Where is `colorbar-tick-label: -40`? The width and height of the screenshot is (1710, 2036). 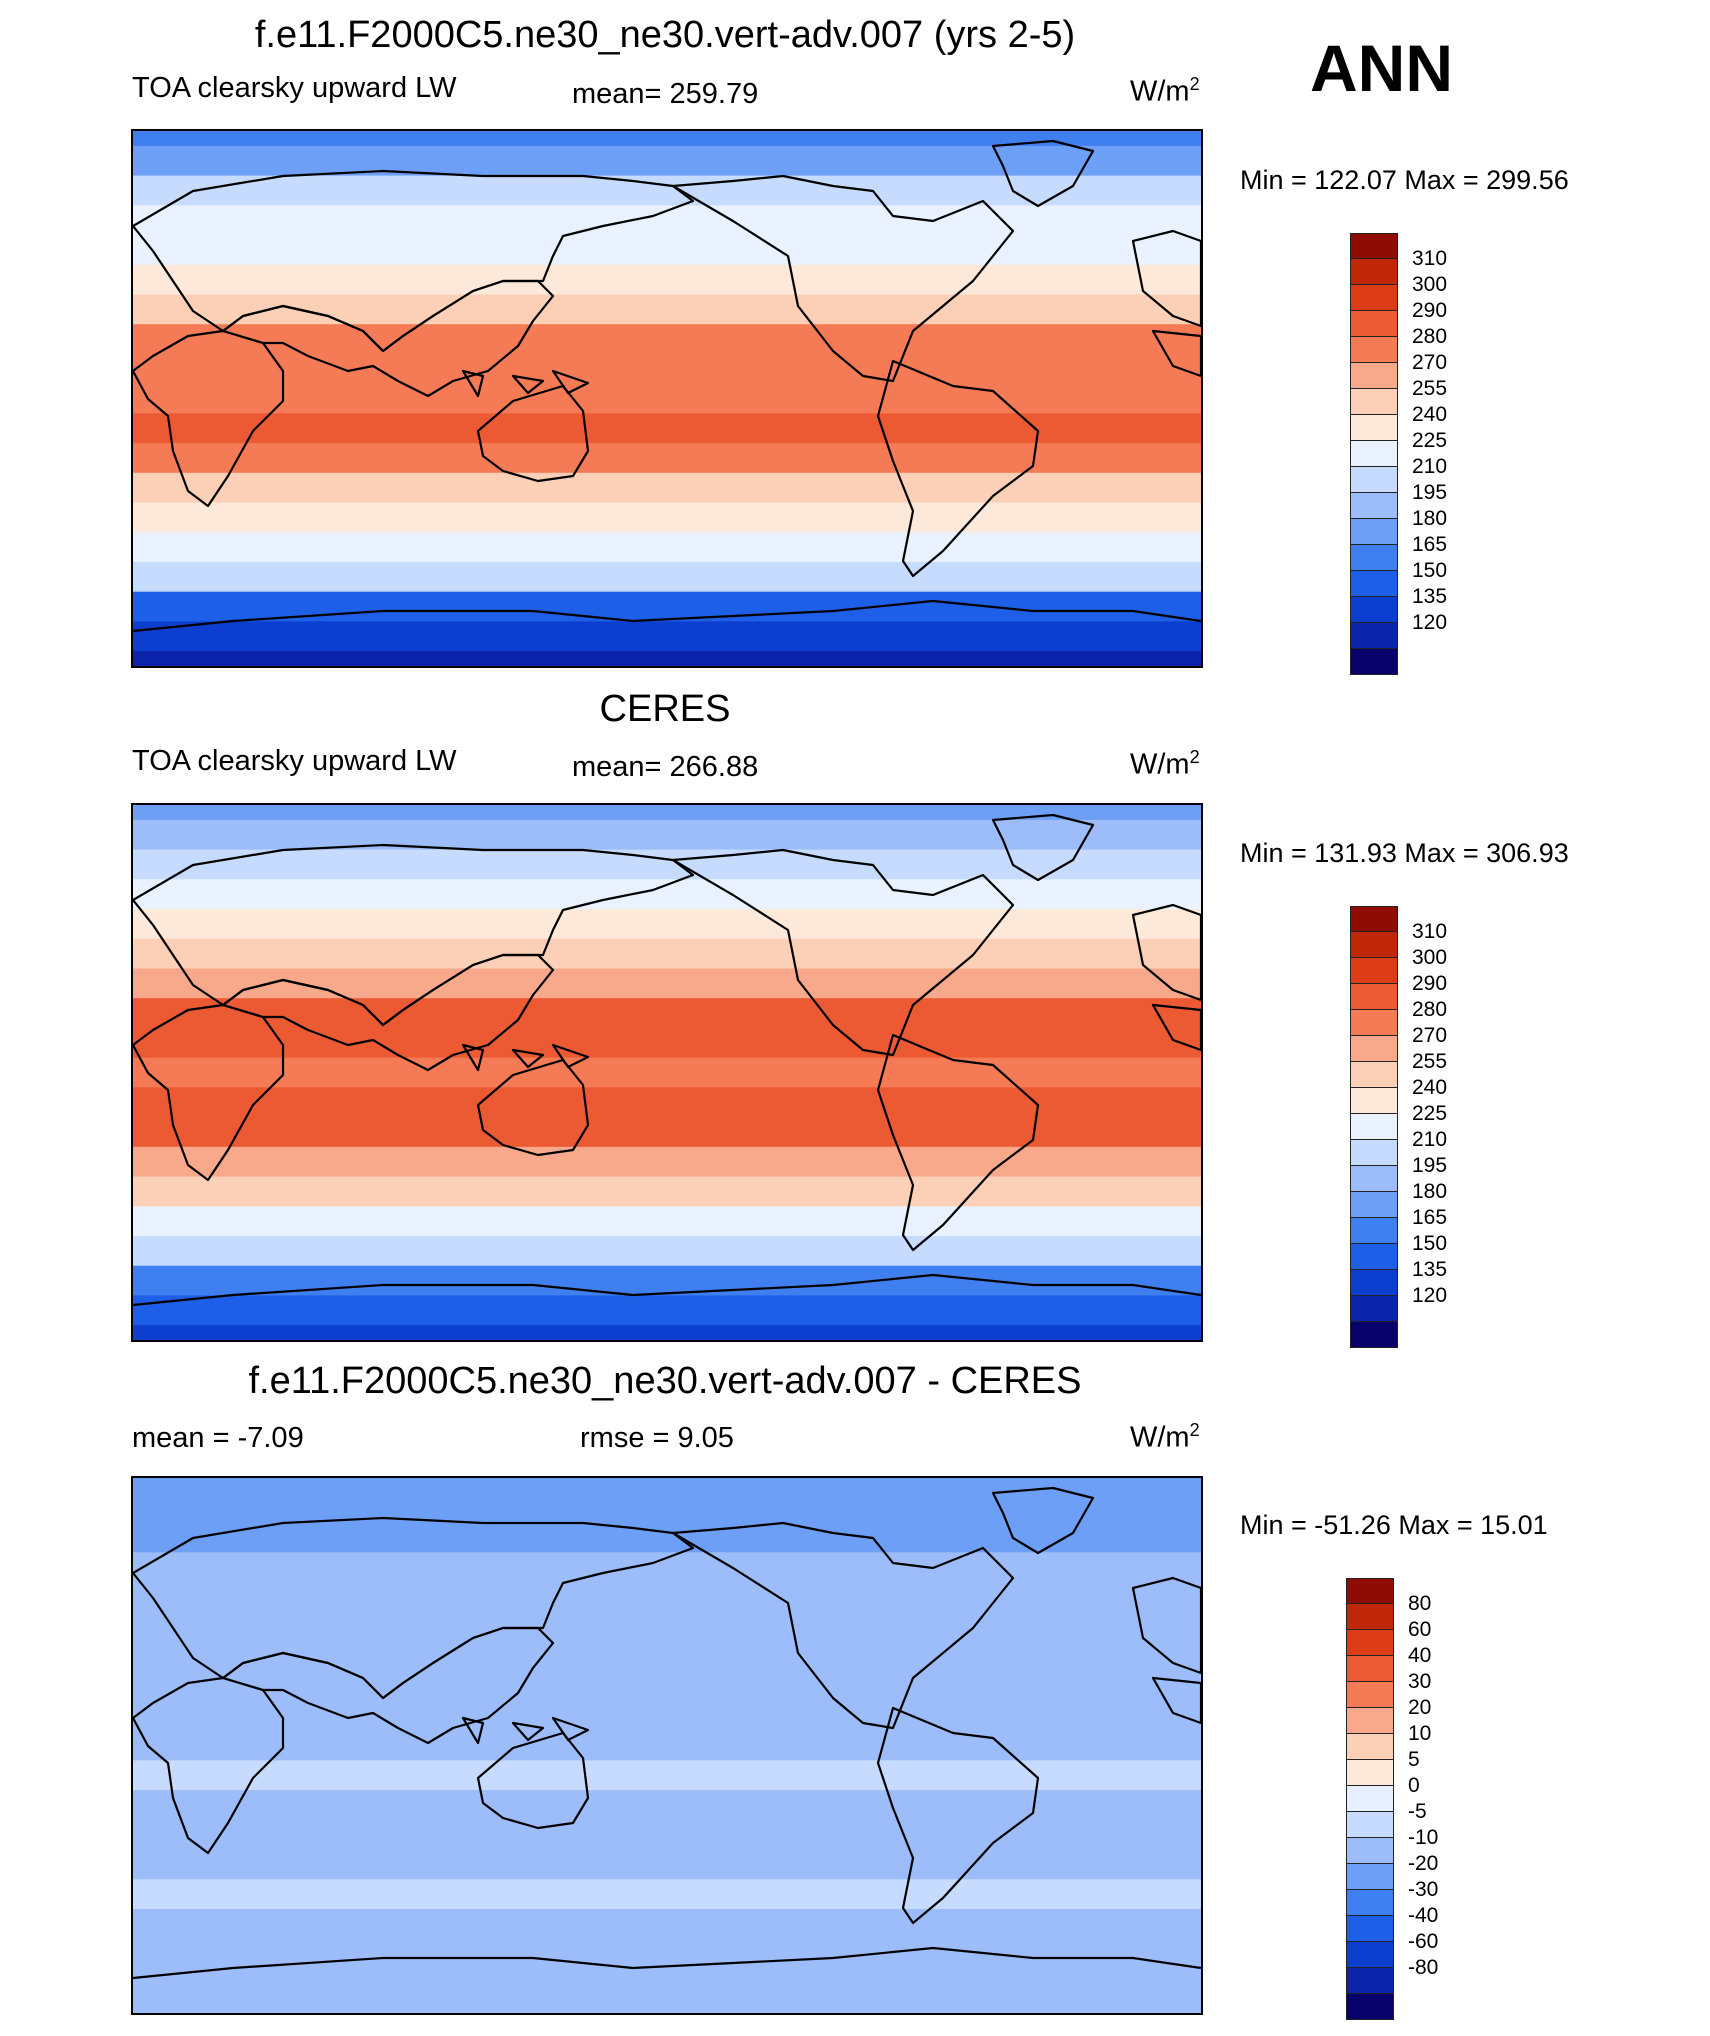
colorbar-tick-label: -40 is located at coordinates (1423, 1915).